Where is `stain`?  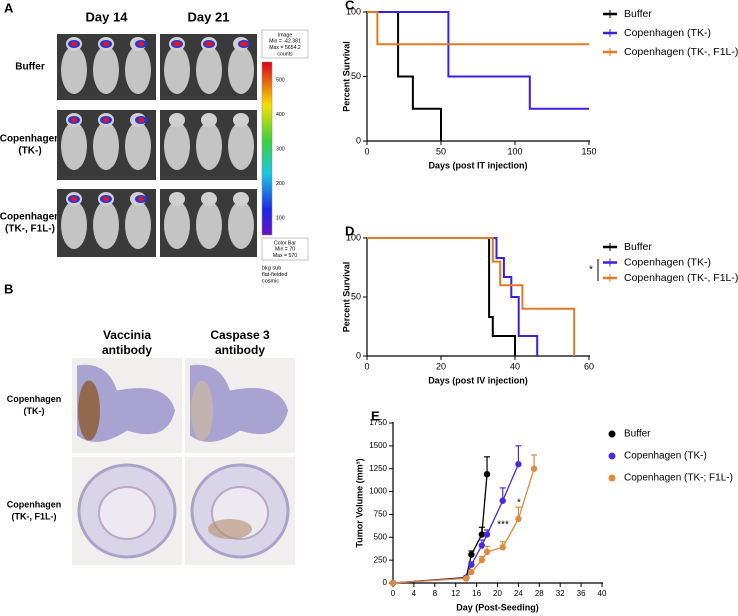
stain is located at coordinates (230, 529).